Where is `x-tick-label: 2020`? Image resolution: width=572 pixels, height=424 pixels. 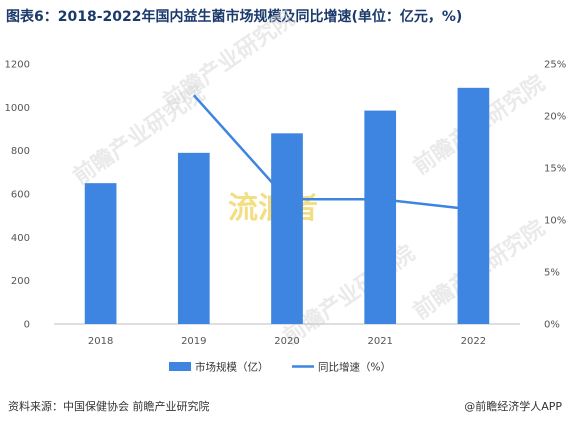 x-tick-label: 2020 is located at coordinates (286, 341).